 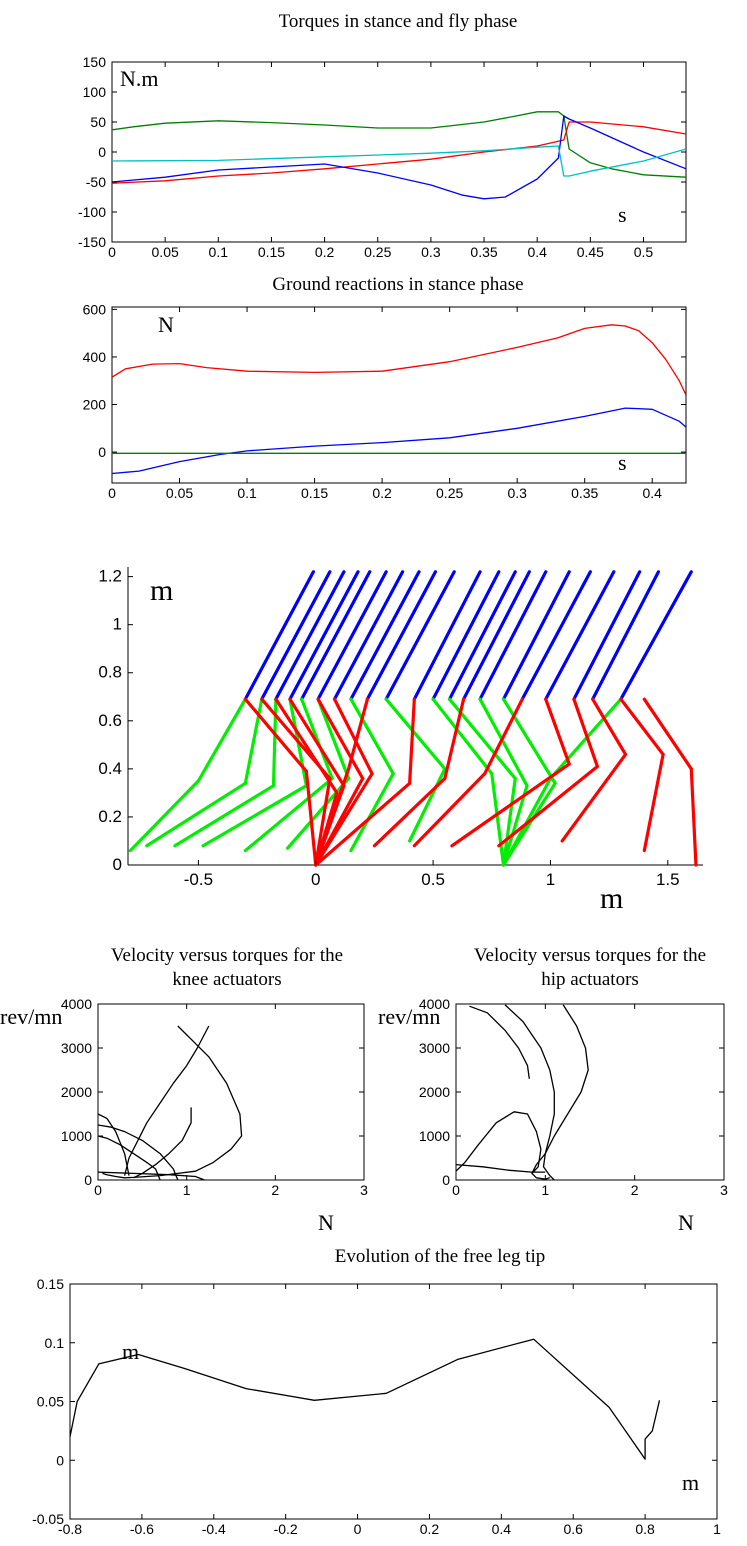 What do you see at coordinates (365, 1399) in the screenshot?
I see `freeleg-series-group` at bounding box center [365, 1399].